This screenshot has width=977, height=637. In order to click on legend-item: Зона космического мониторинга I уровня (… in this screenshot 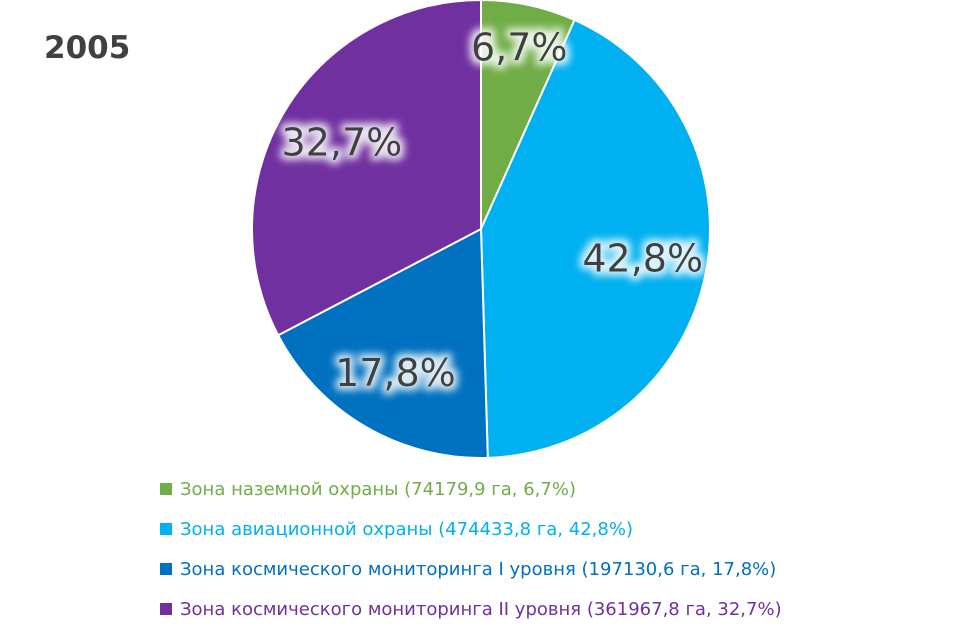, I will do `click(471, 569)`.